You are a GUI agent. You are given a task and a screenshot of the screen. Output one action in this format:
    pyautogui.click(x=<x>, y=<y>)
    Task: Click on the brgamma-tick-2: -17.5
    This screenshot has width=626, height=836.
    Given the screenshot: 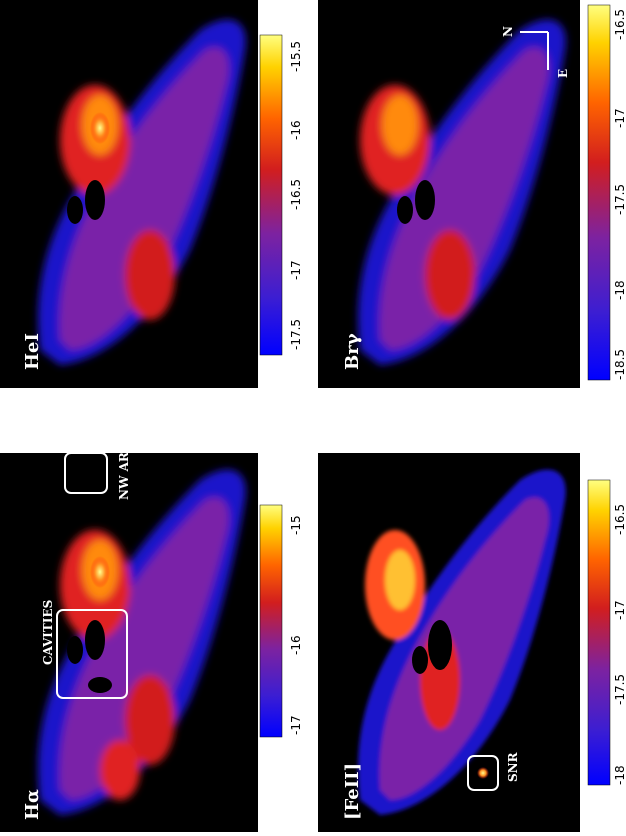 What is the action you would take?
    pyautogui.click(x=619, y=199)
    